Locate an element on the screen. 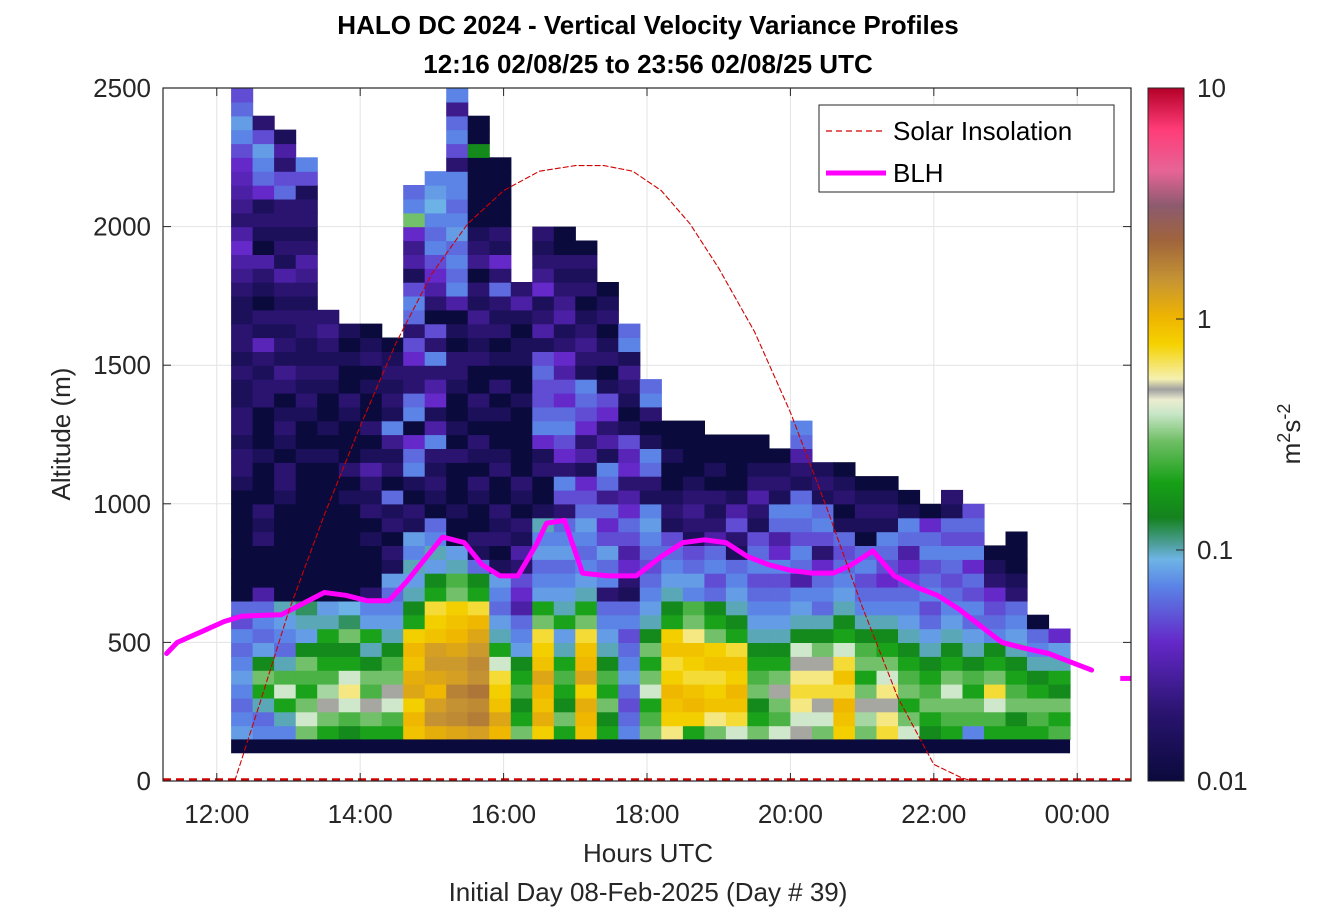 The height and width of the screenshot is (911, 1343). y-tick-label: 1000 is located at coordinates (122, 504).